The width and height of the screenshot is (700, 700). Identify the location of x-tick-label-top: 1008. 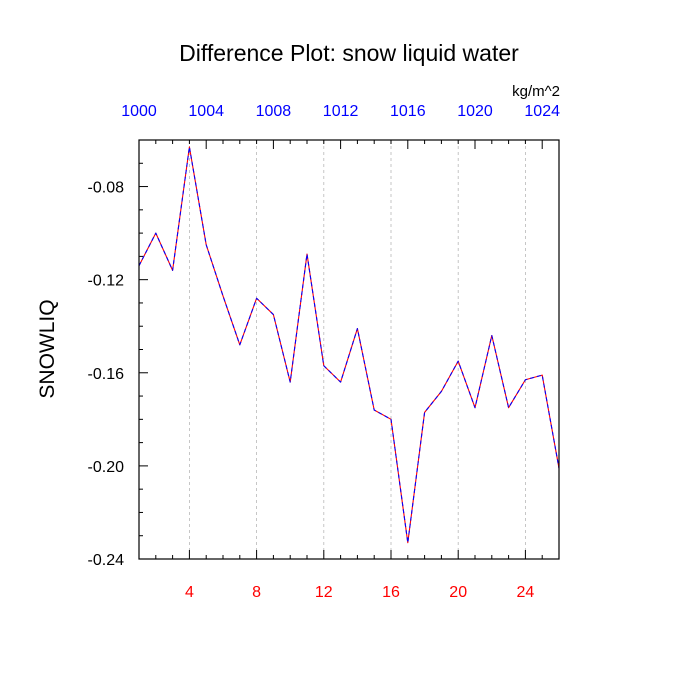
(274, 111).